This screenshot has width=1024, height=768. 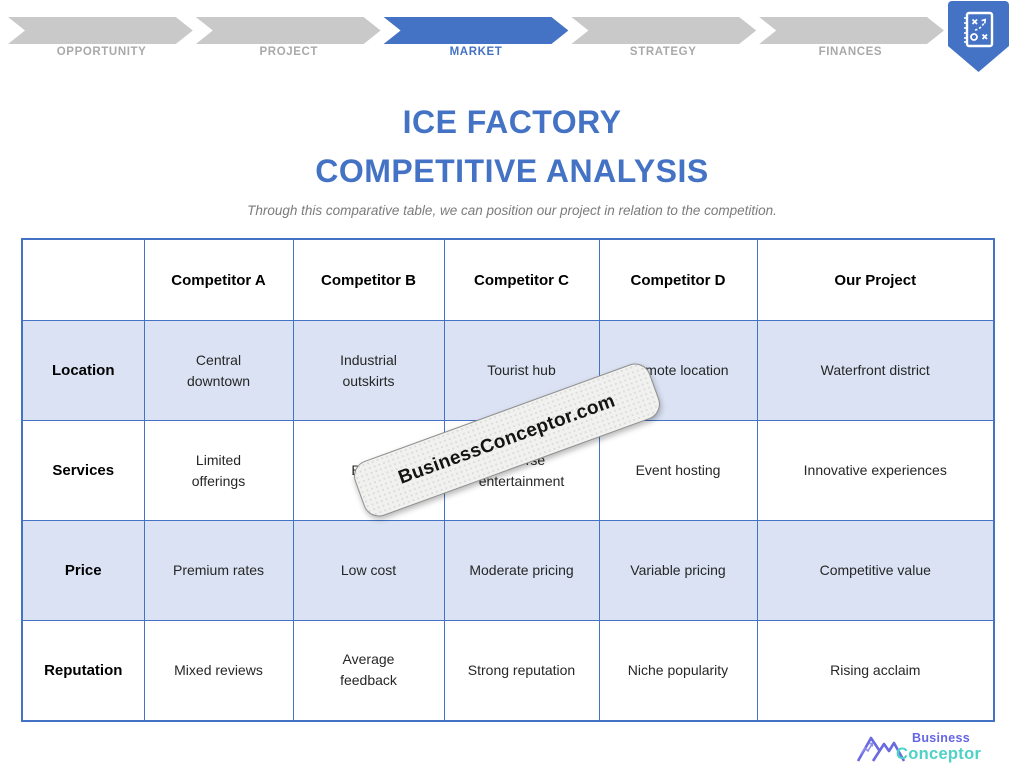 I want to click on cell-price-d: Variable pricing, so click(x=678, y=570).